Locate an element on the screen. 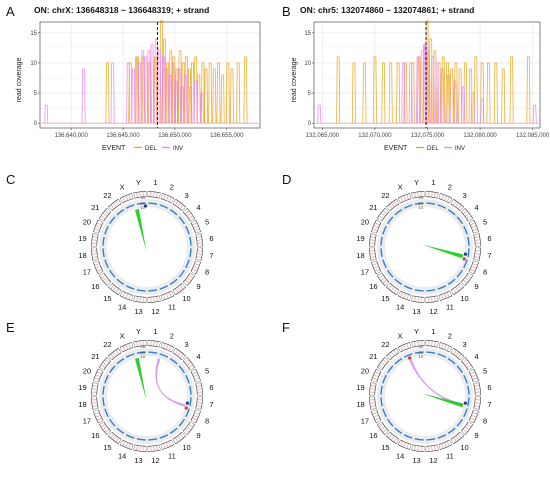 This screenshot has width=550, height=480. chromosome-label: 4 is located at coordinates (476, 356).